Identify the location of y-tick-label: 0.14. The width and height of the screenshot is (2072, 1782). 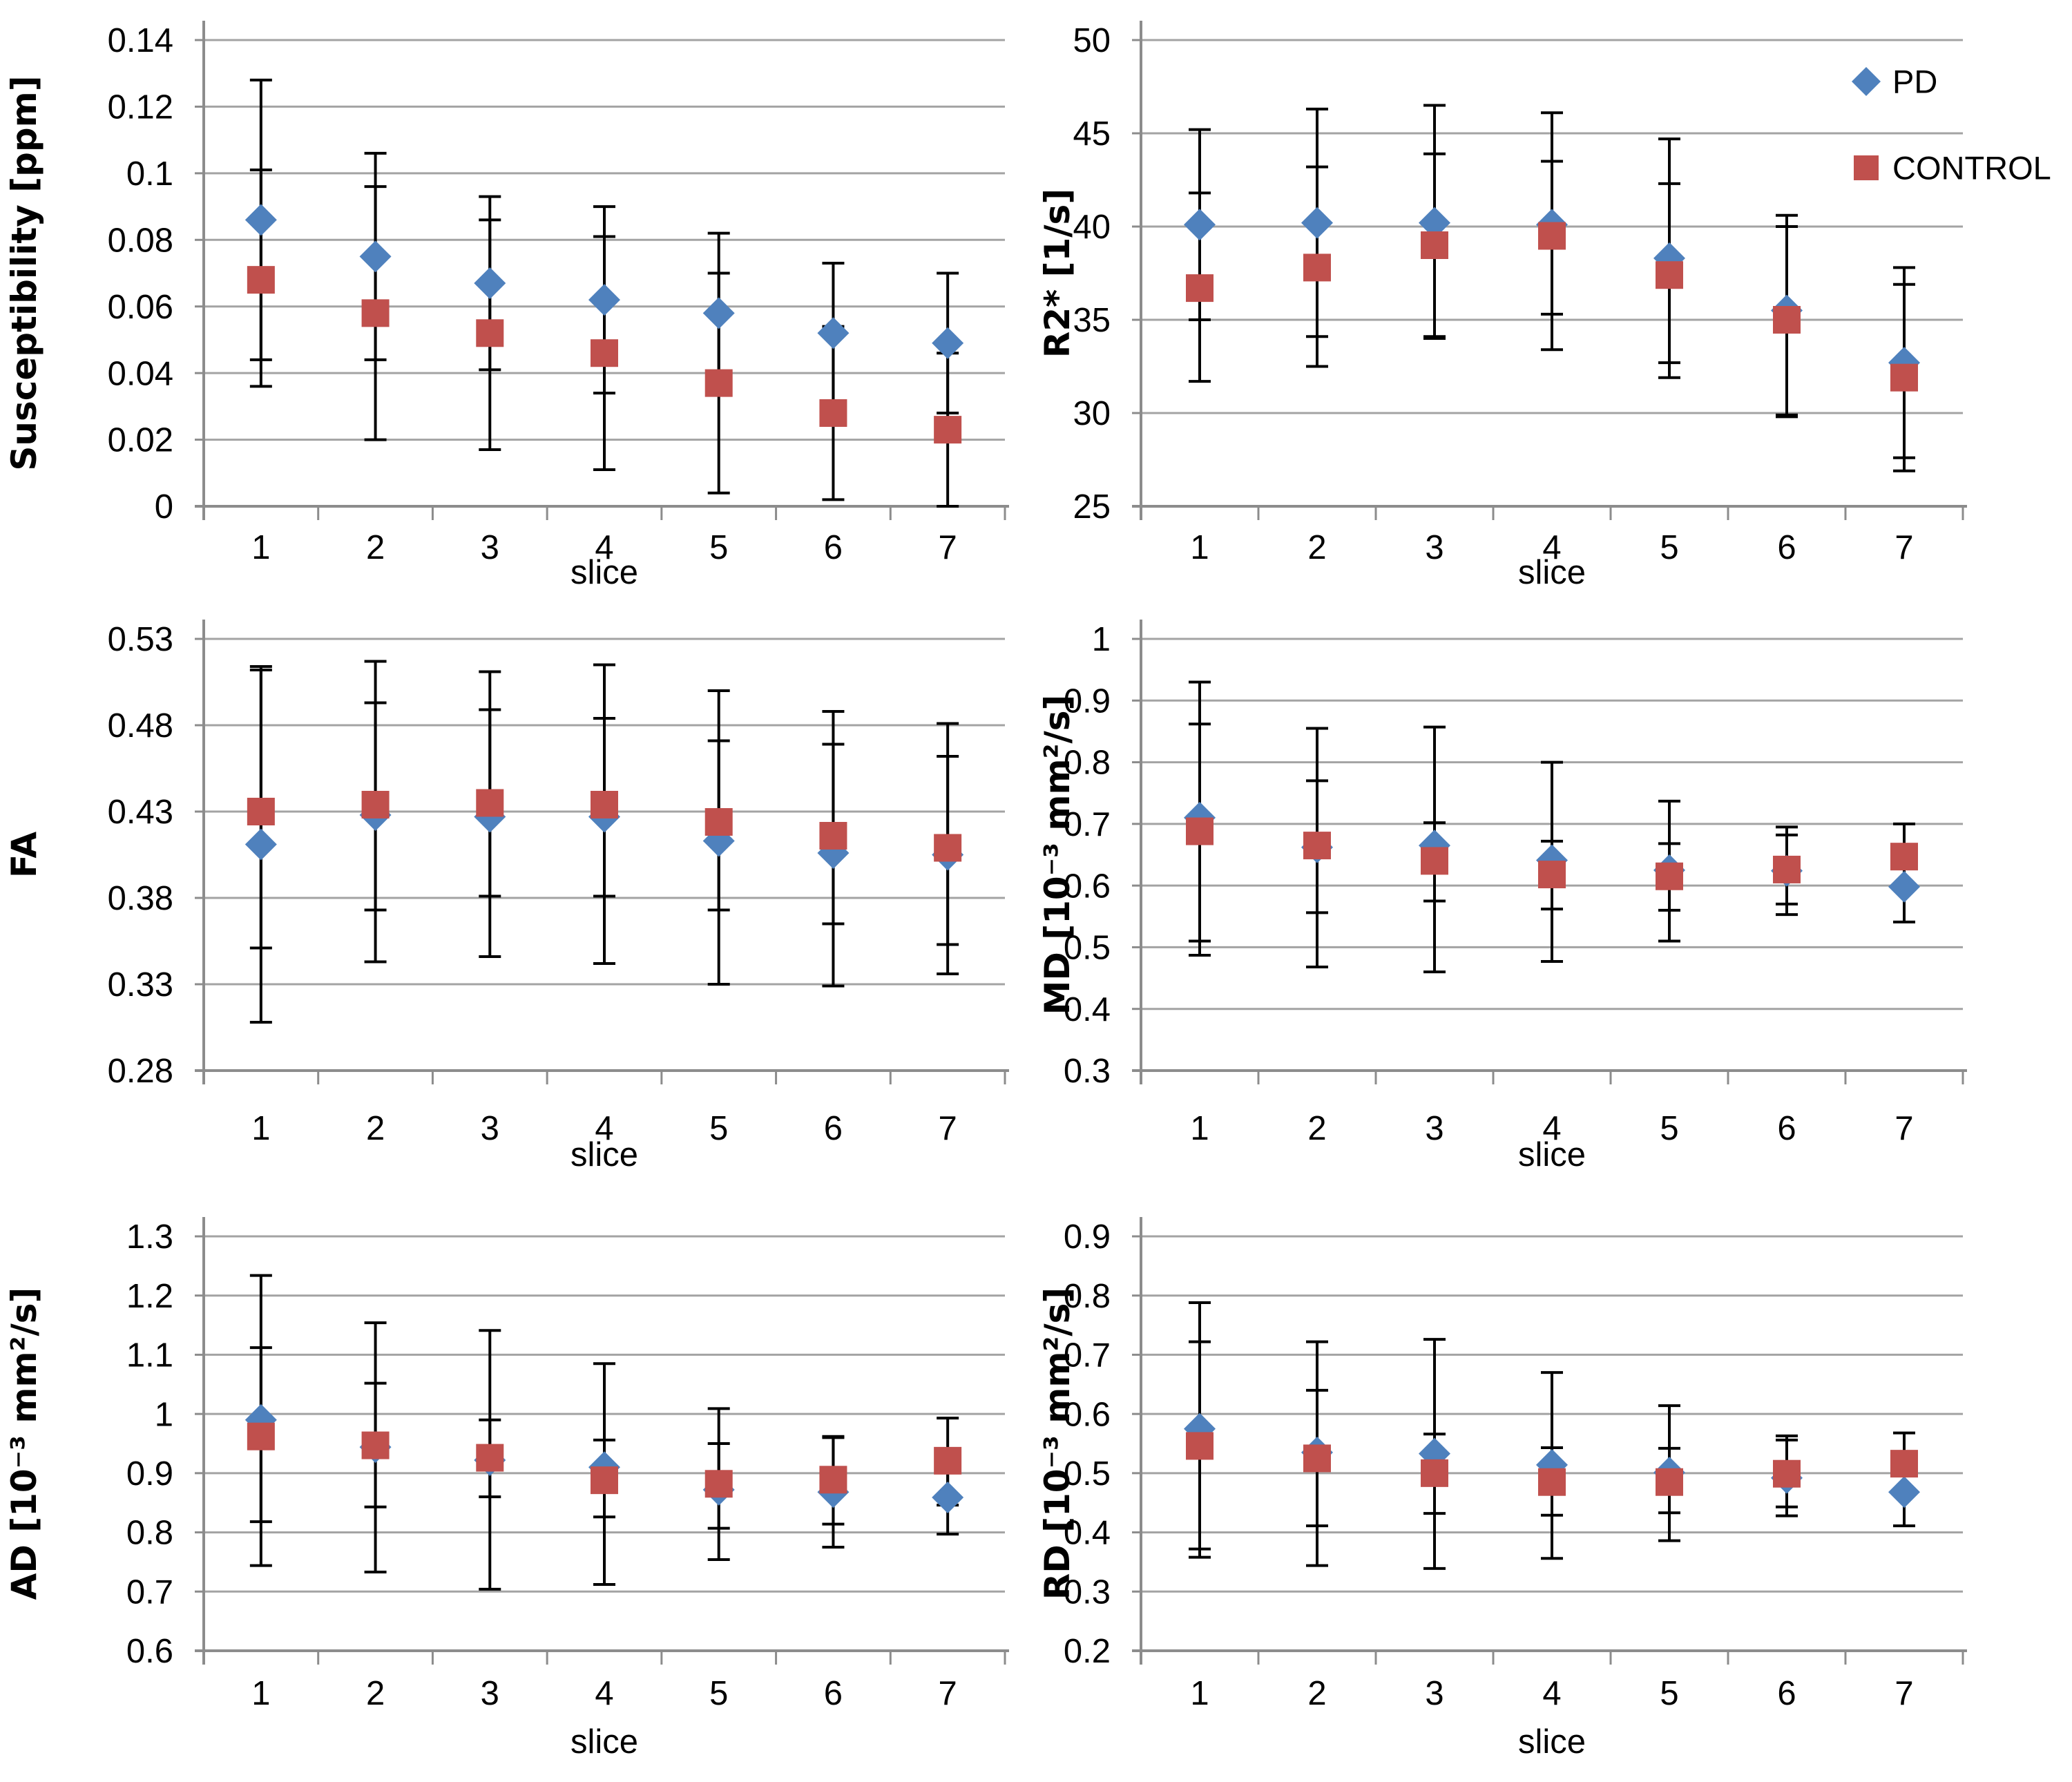
(140, 40).